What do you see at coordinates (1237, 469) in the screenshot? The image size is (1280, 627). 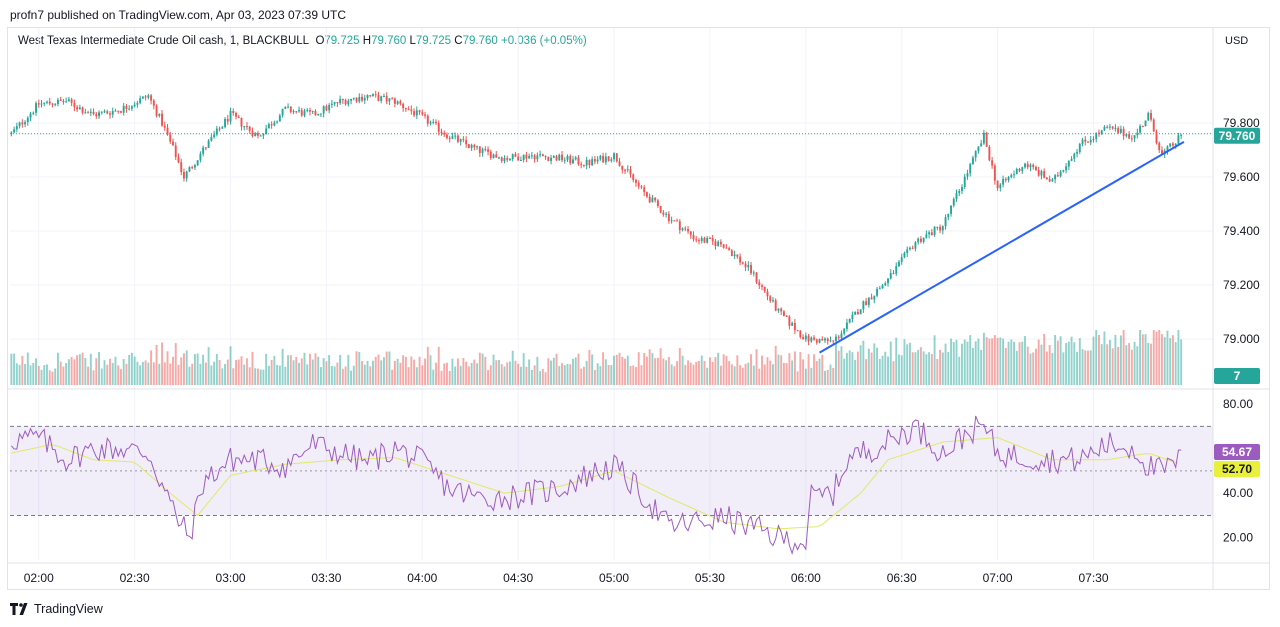 I see `rsi-ma-tag: 52.70` at bounding box center [1237, 469].